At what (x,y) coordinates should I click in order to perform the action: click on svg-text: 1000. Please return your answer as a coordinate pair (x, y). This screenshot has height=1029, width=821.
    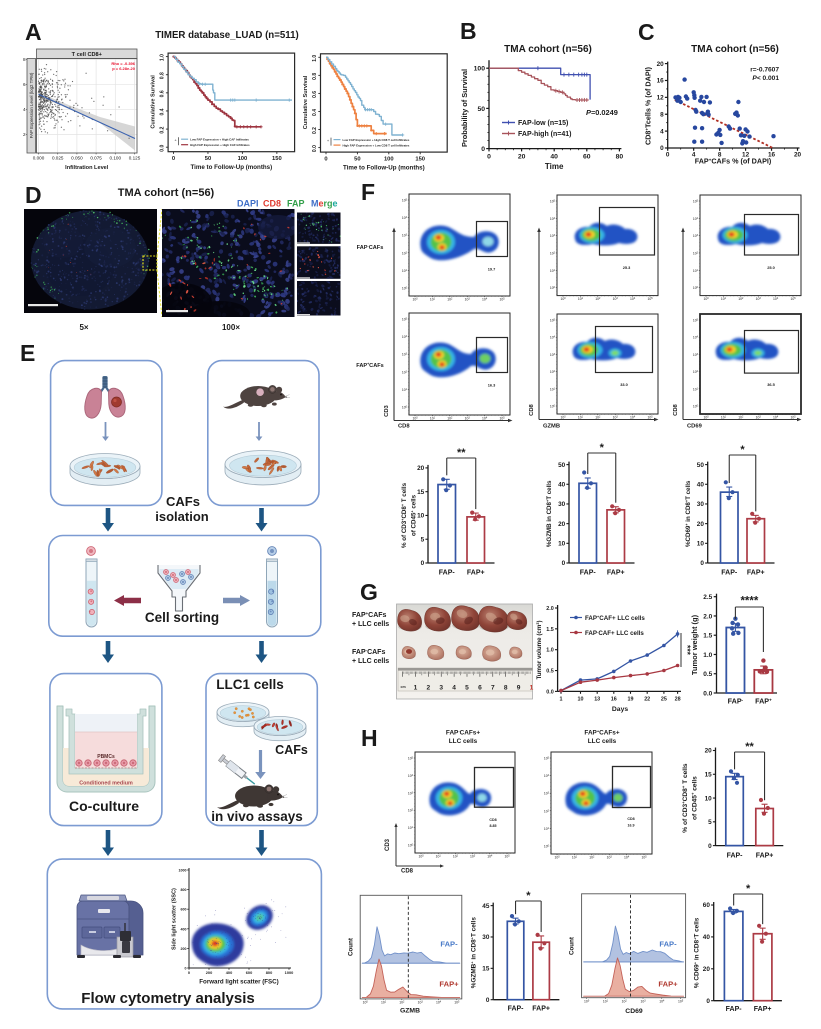
    Looking at the image, I should click on (289, 972).